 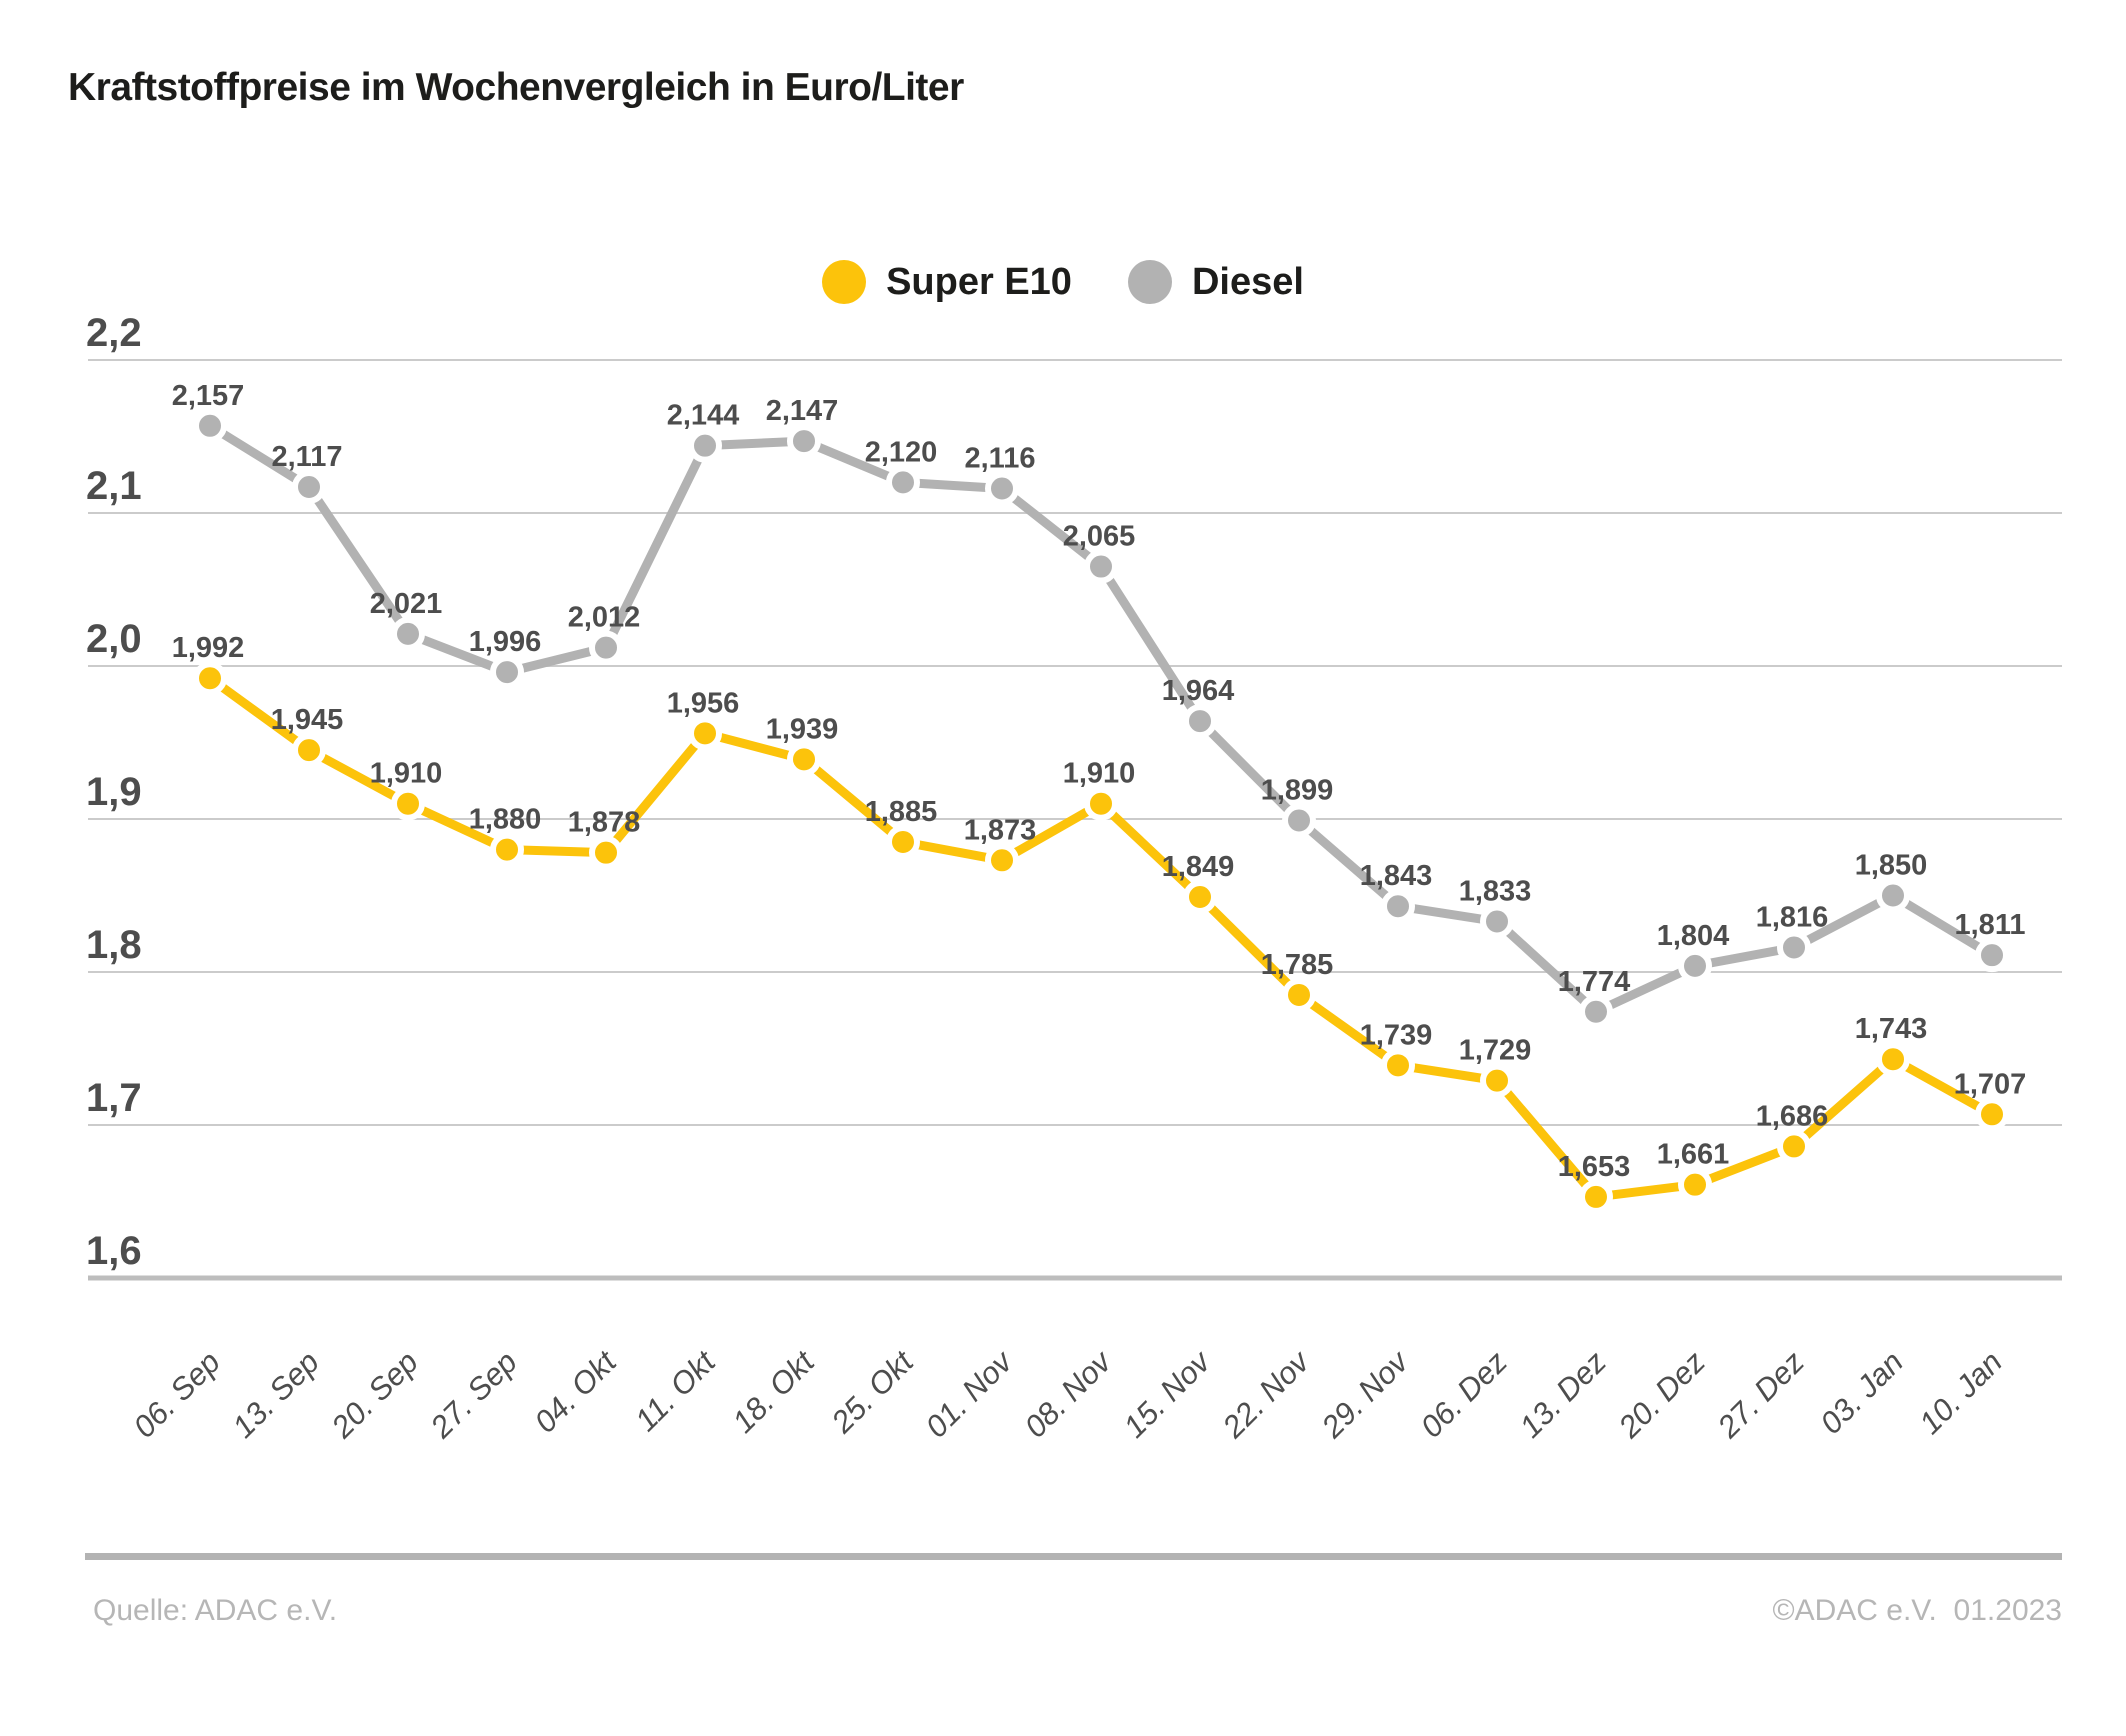 What do you see at coordinates (1563, 1394) in the screenshot?
I see `x-tick-label: 13. Dez` at bounding box center [1563, 1394].